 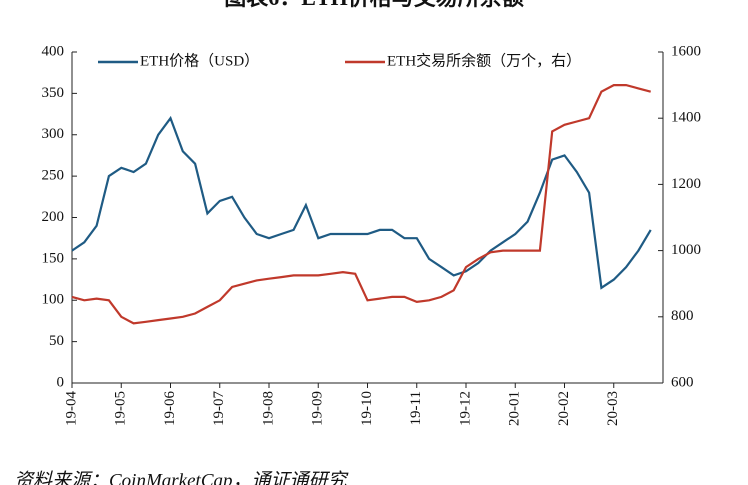 What do you see at coordinates (53, 258) in the screenshot?
I see `y-tick-label: 150` at bounding box center [53, 258].